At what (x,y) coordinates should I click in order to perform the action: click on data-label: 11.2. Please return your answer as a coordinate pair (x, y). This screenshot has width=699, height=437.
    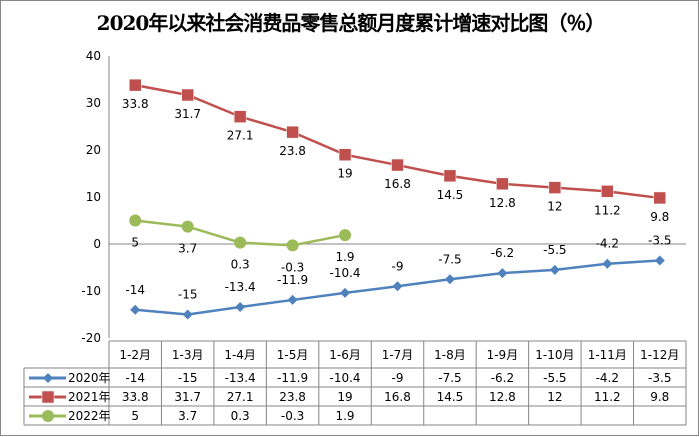
    Looking at the image, I should click on (607, 210).